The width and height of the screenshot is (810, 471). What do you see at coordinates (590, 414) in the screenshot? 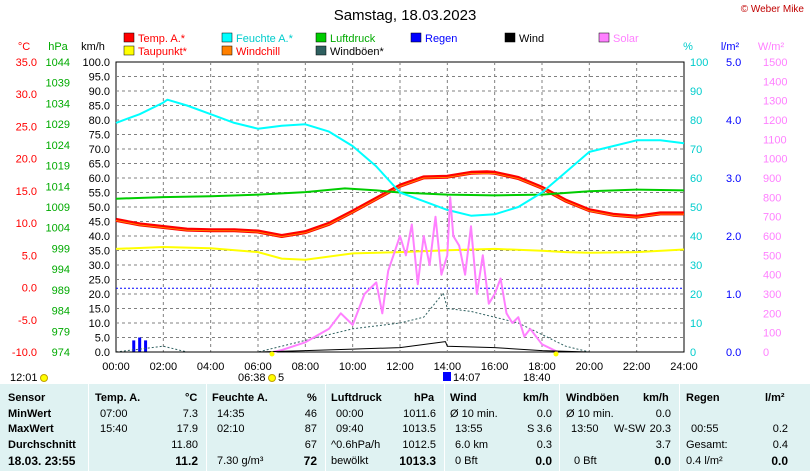
I see `gust-min-label: Ø 10 min.` at bounding box center [590, 414].